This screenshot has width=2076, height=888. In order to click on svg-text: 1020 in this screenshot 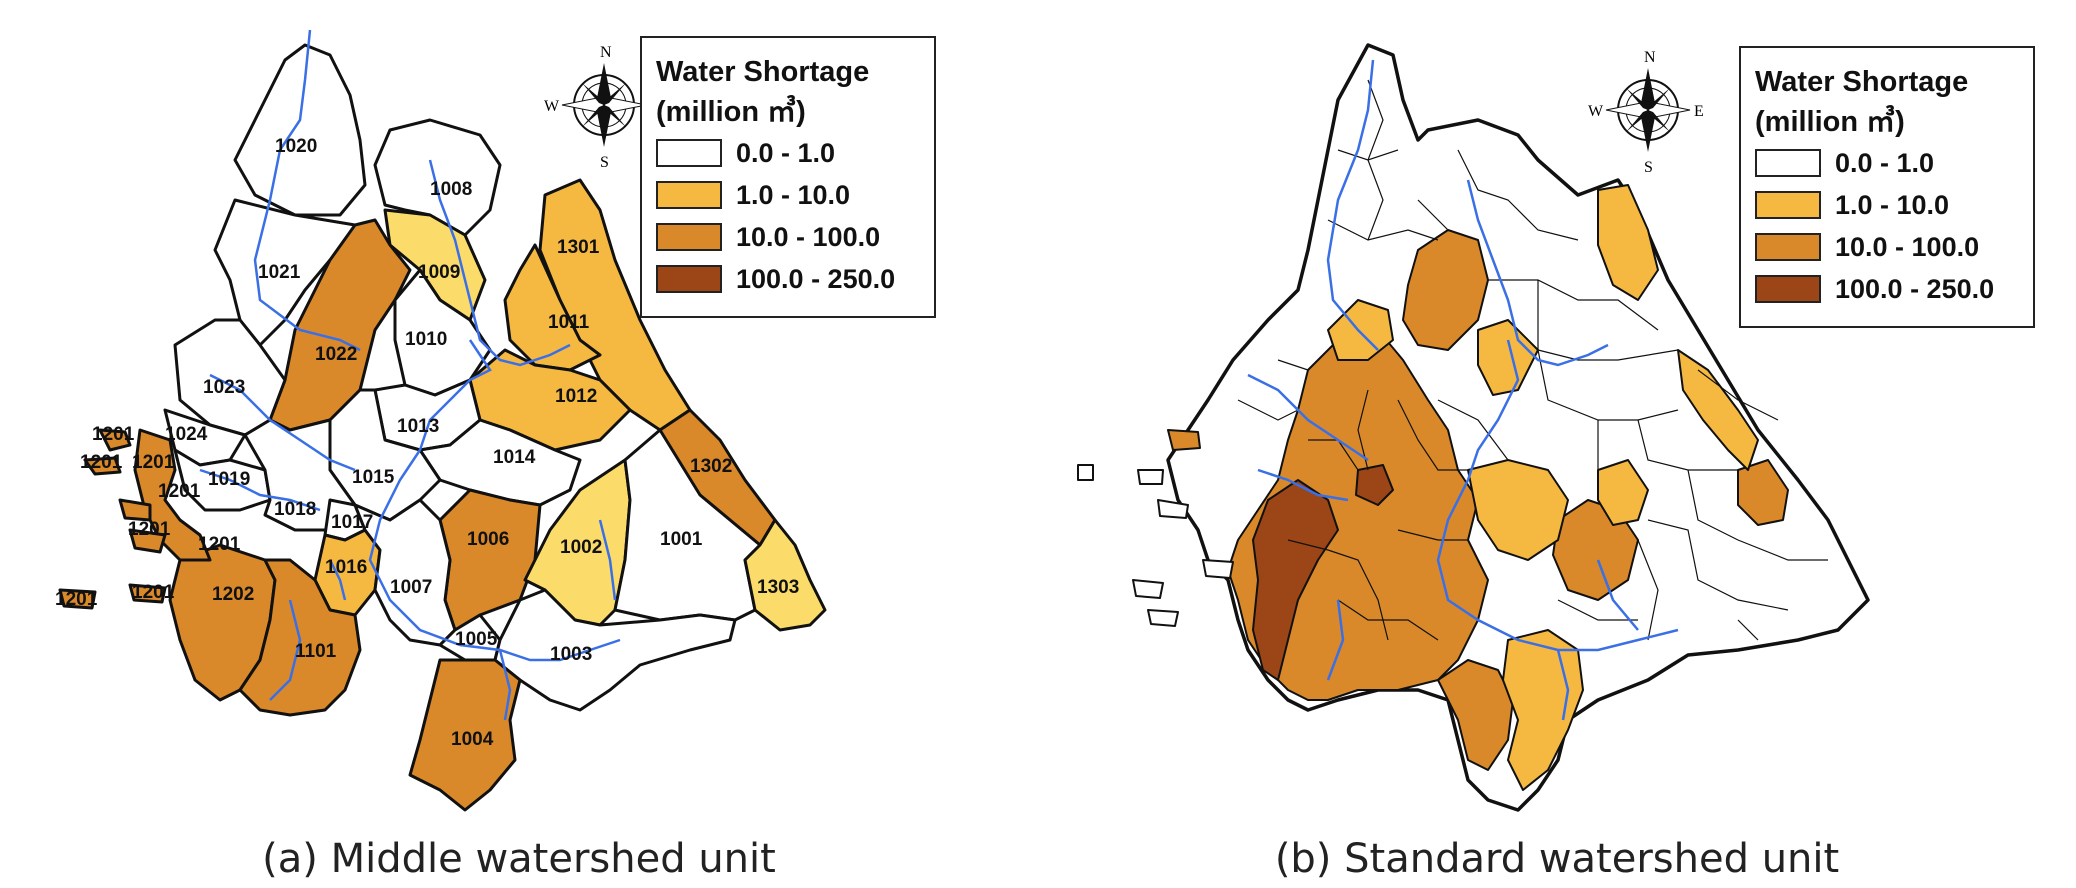, I will do `click(296, 146)`.